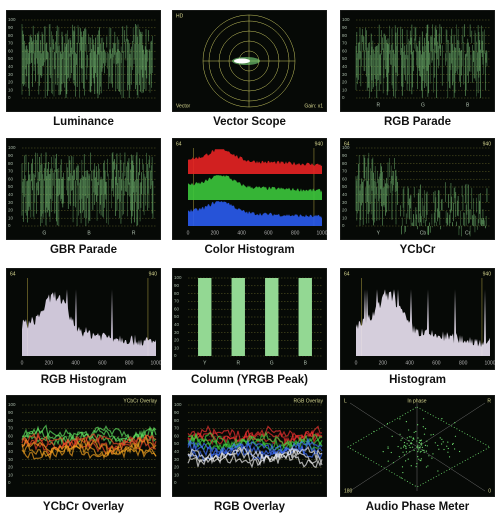 This screenshot has height=525, width=500. Describe the element at coordinates (345, 210) in the screenshot. I see `scale-label: 20` at that location.